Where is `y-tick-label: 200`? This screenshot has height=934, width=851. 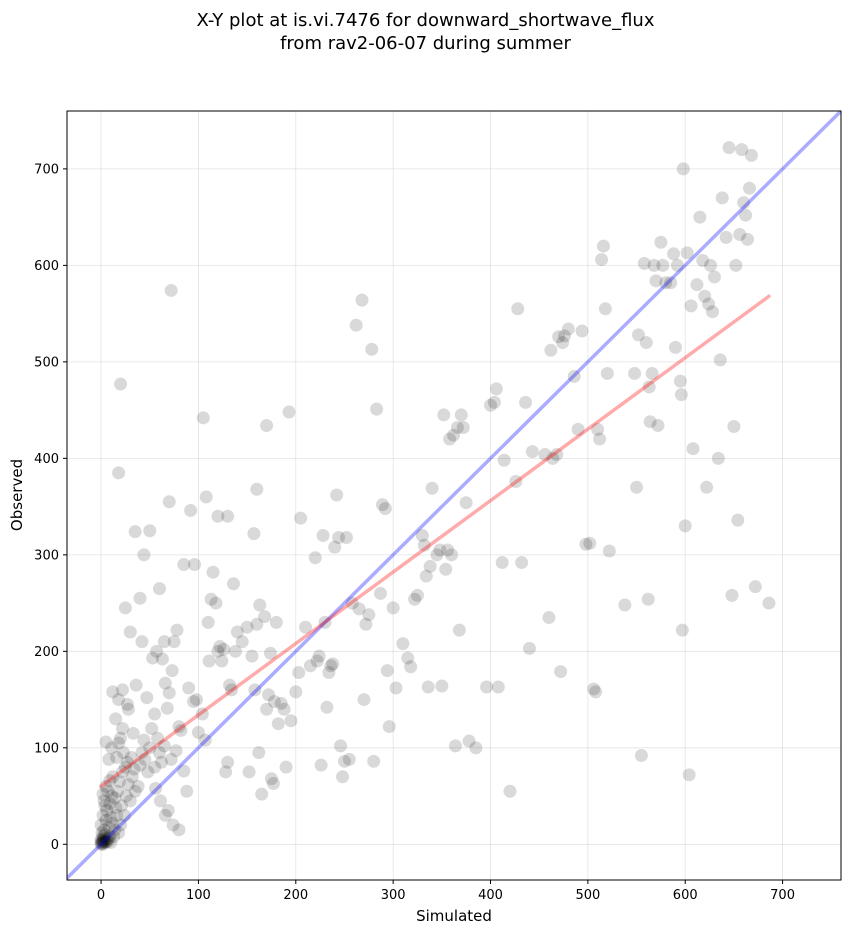
y-tick-label: 200 is located at coordinates (46, 652).